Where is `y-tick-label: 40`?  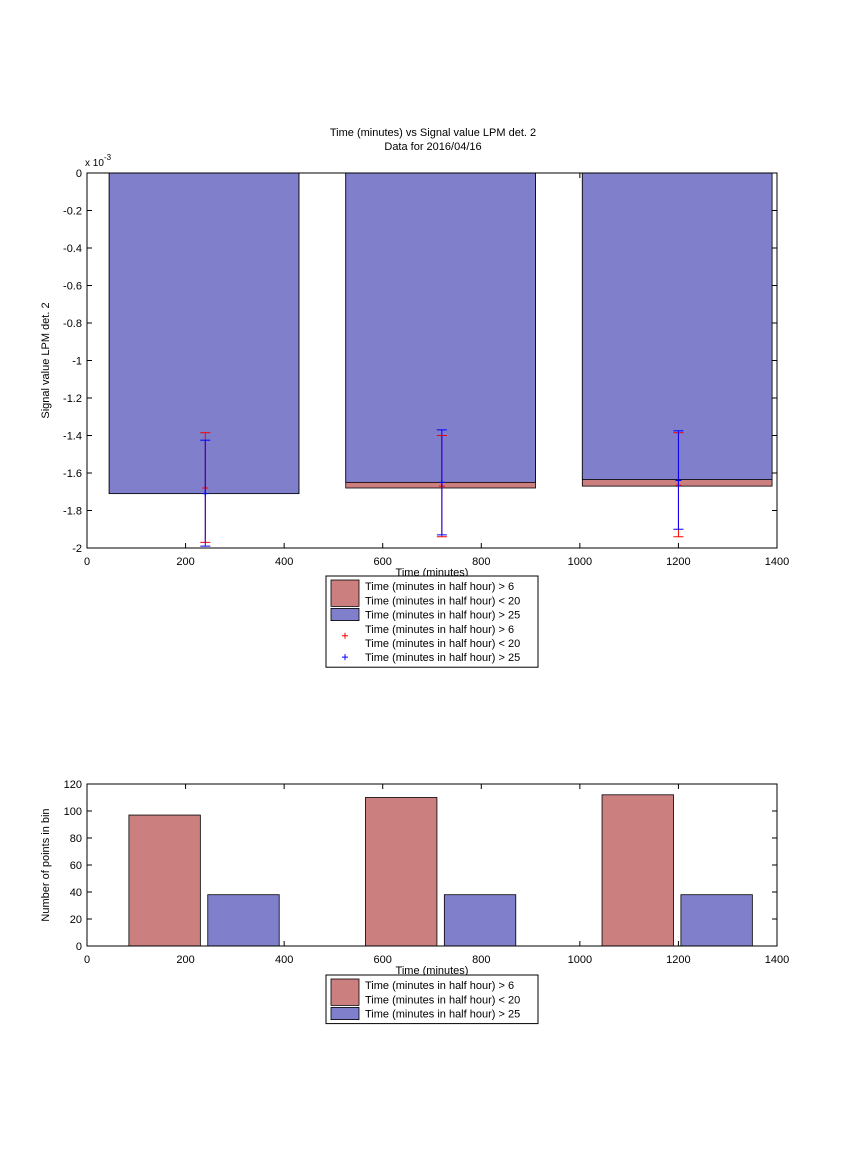 y-tick-label: 40 is located at coordinates (76, 893).